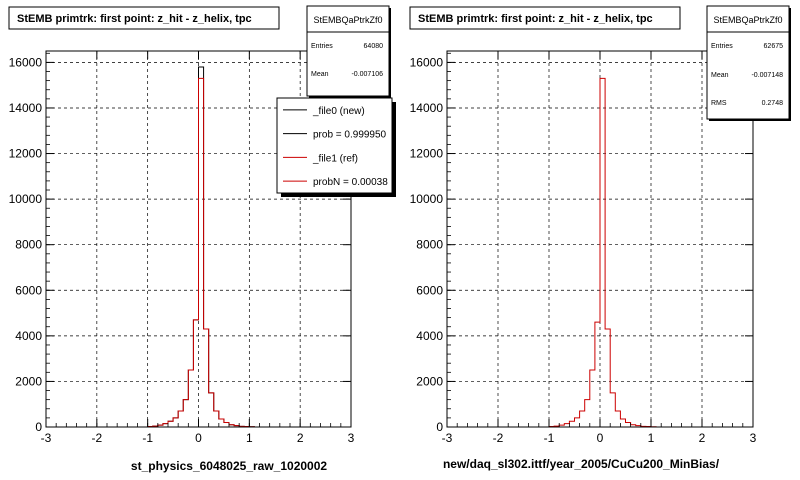  Describe the element at coordinates (773, 103) in the screenshot. I see `panel2-stats-rms-value: 0.2748` at that location.